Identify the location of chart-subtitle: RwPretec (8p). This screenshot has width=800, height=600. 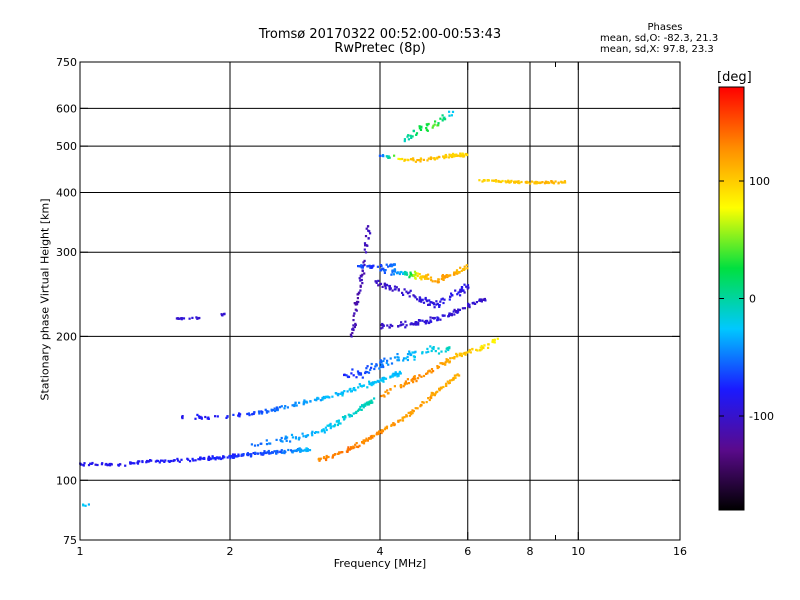
(380, 48).